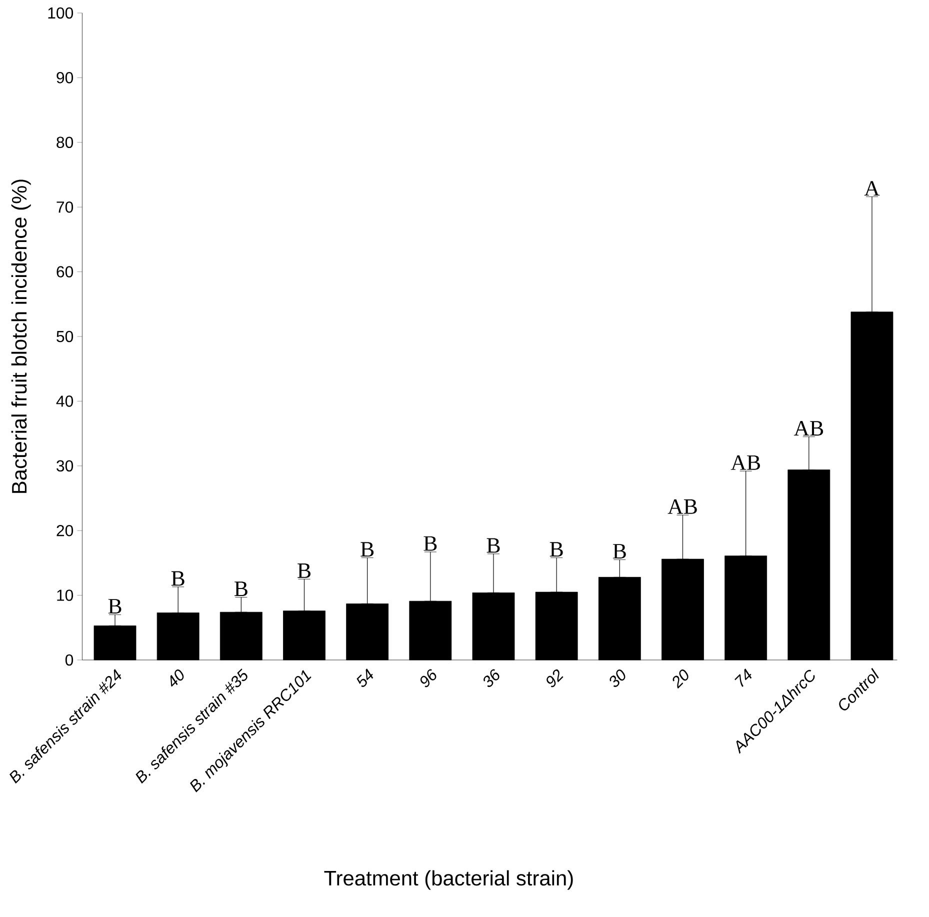  I want to click on y-tick-label: 100, so click(61, 13).